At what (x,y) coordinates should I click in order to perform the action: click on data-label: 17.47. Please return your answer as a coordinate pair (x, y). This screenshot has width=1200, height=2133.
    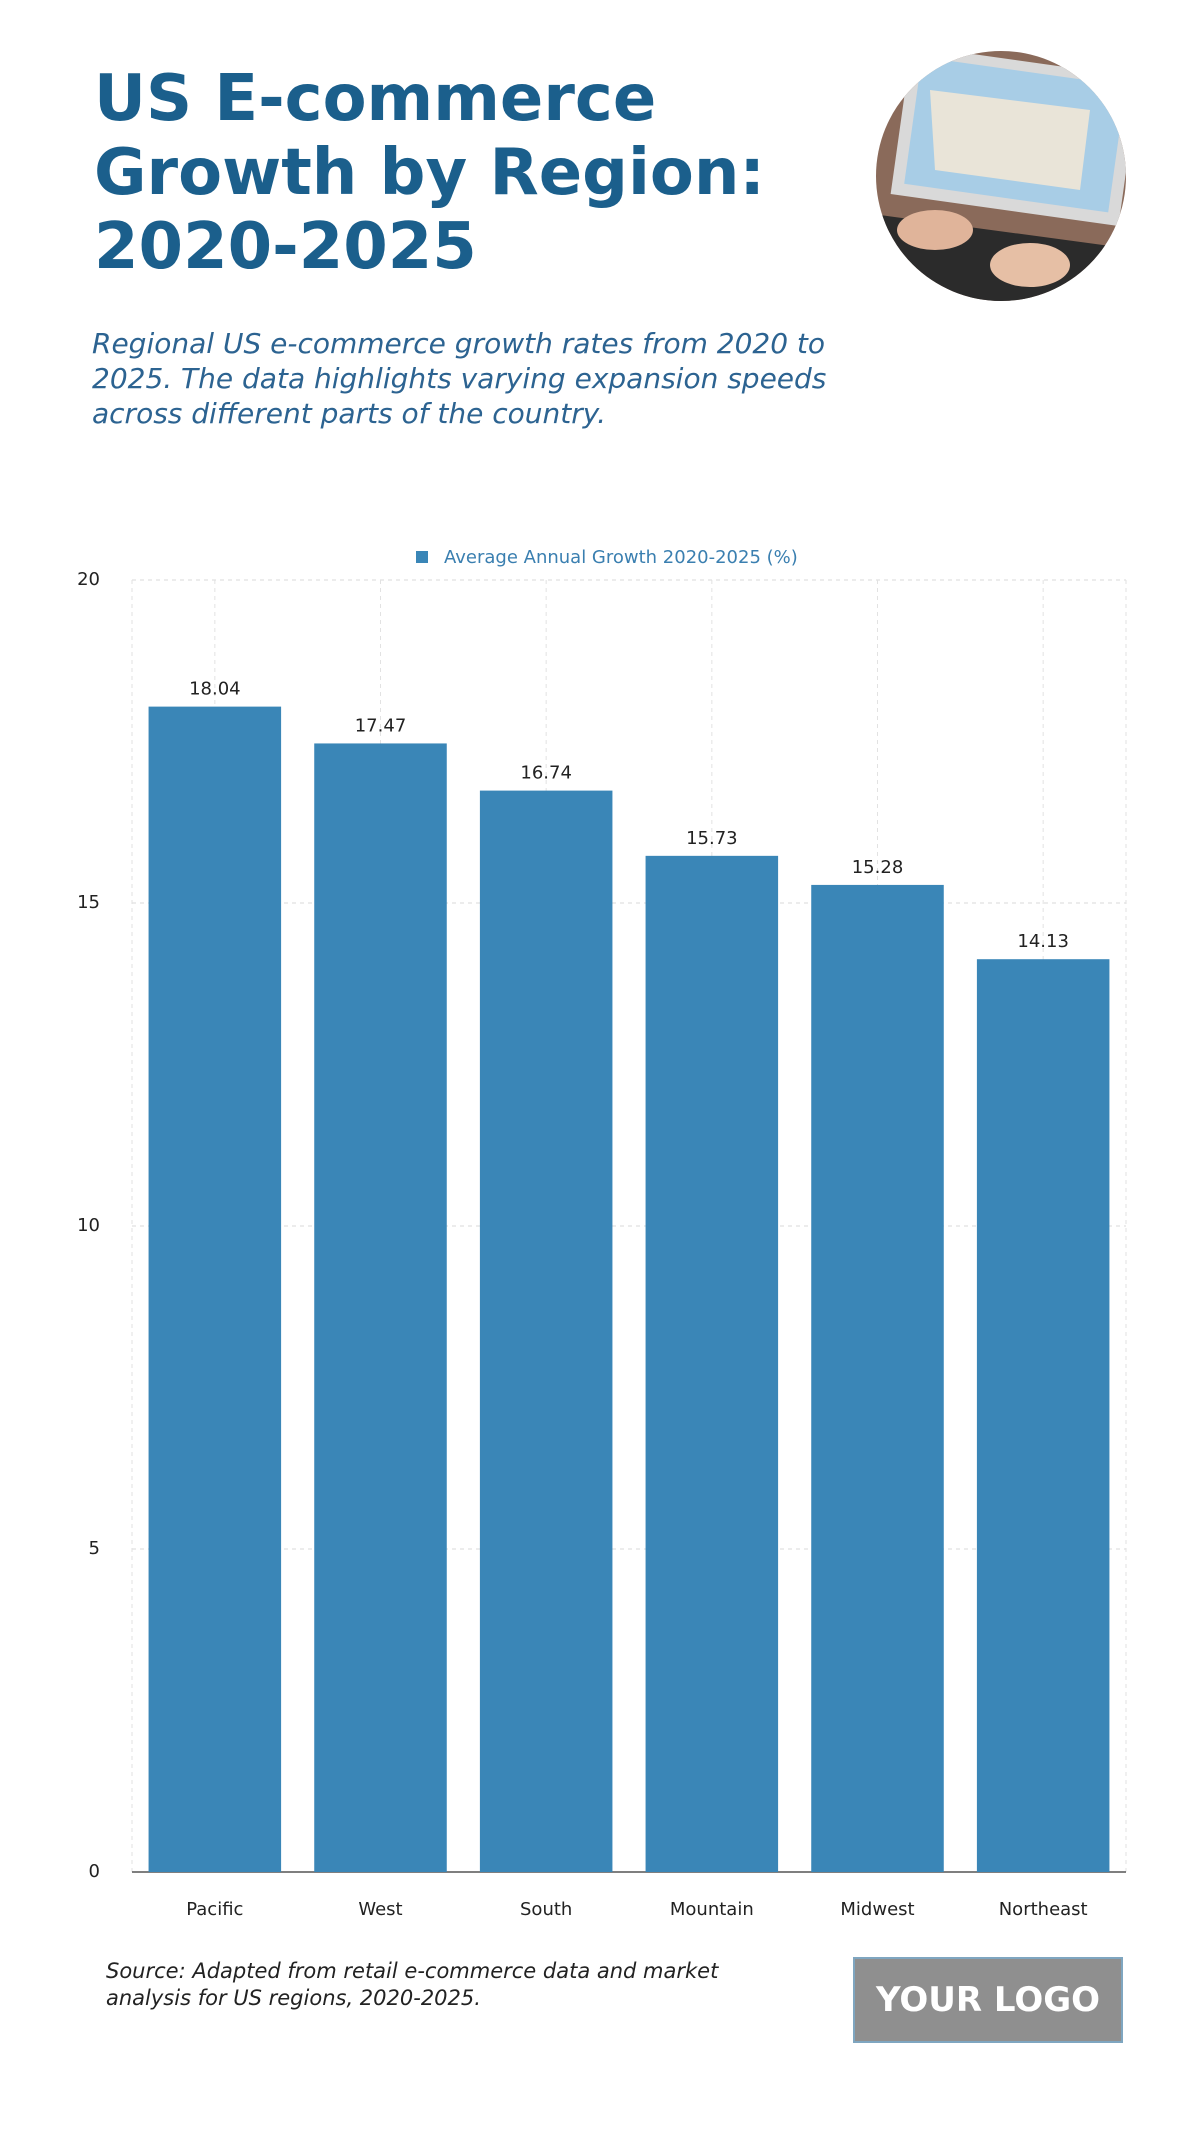
    Looking at the image, I should click on (381, 725).